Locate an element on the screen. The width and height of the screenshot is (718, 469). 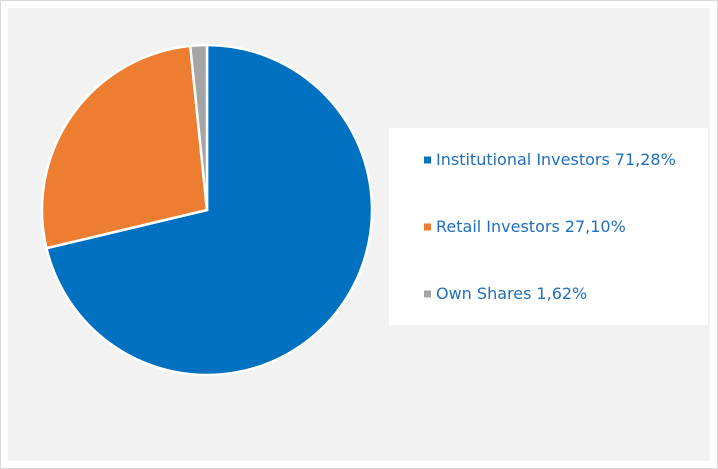
legend-category: Own Shares is located at coordinates (483, 293).